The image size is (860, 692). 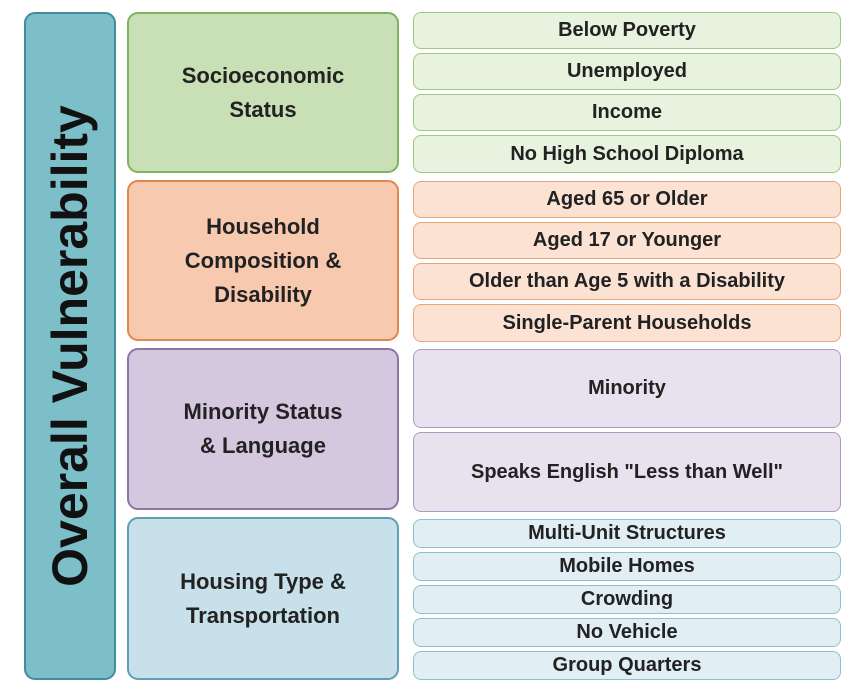 What do you see at coordinates (263, 581) in the screenshot?
I see `theme-title-line: Housing Type &` at bounding box center [263, 581].